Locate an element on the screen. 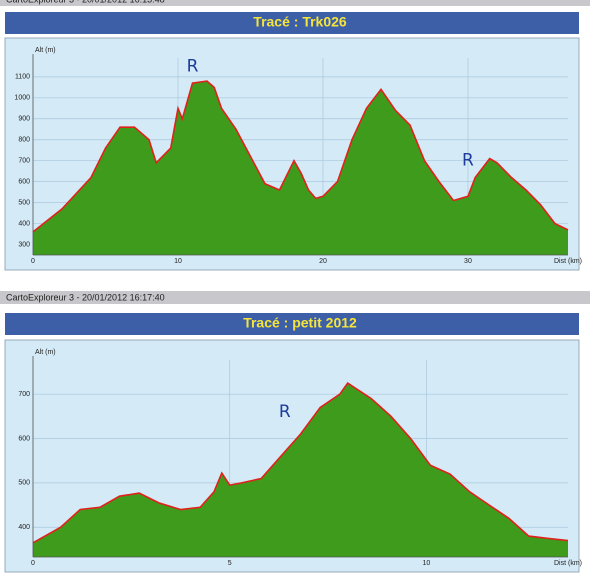 Image resolution: width=599 pixels, height=580 pixels. chart-title: Tracé : petit 2012 is located at coordinates (300, 323).